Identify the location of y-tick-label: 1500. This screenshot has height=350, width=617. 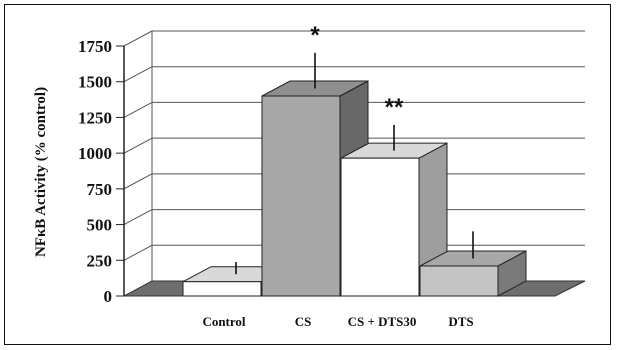
(95, 82).